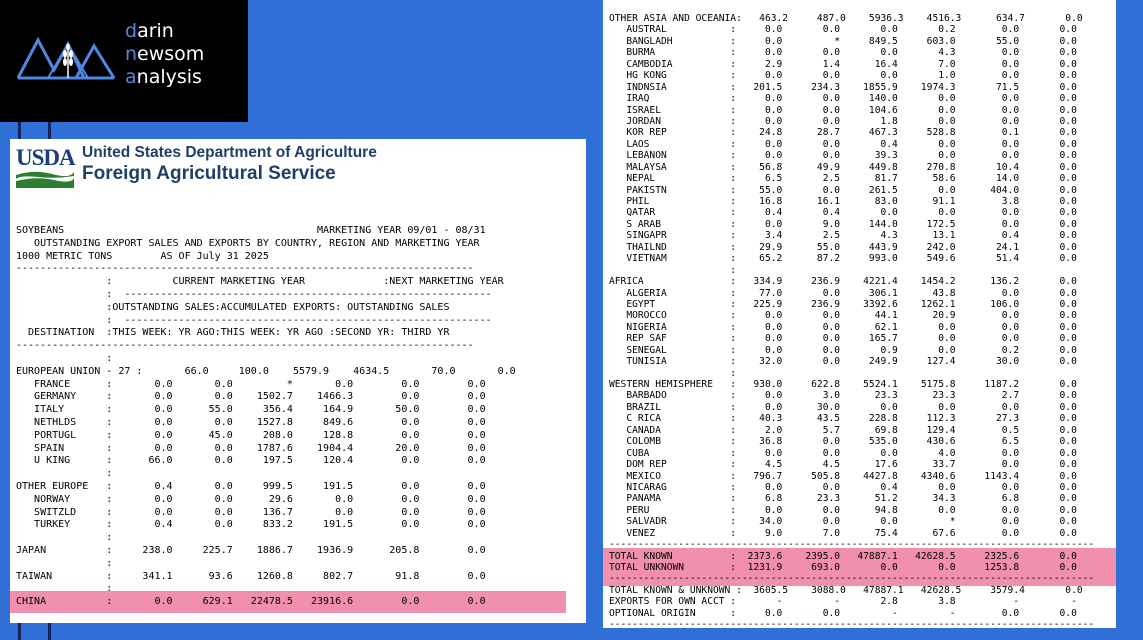 The width and height of the screenshot is (1143, 640). Describe the element at coordinates (843, 53) in the screenshot. I see `table-row: BURMA : 0.0 0.0 0.0 4.3 0.0 0.0` at that location.